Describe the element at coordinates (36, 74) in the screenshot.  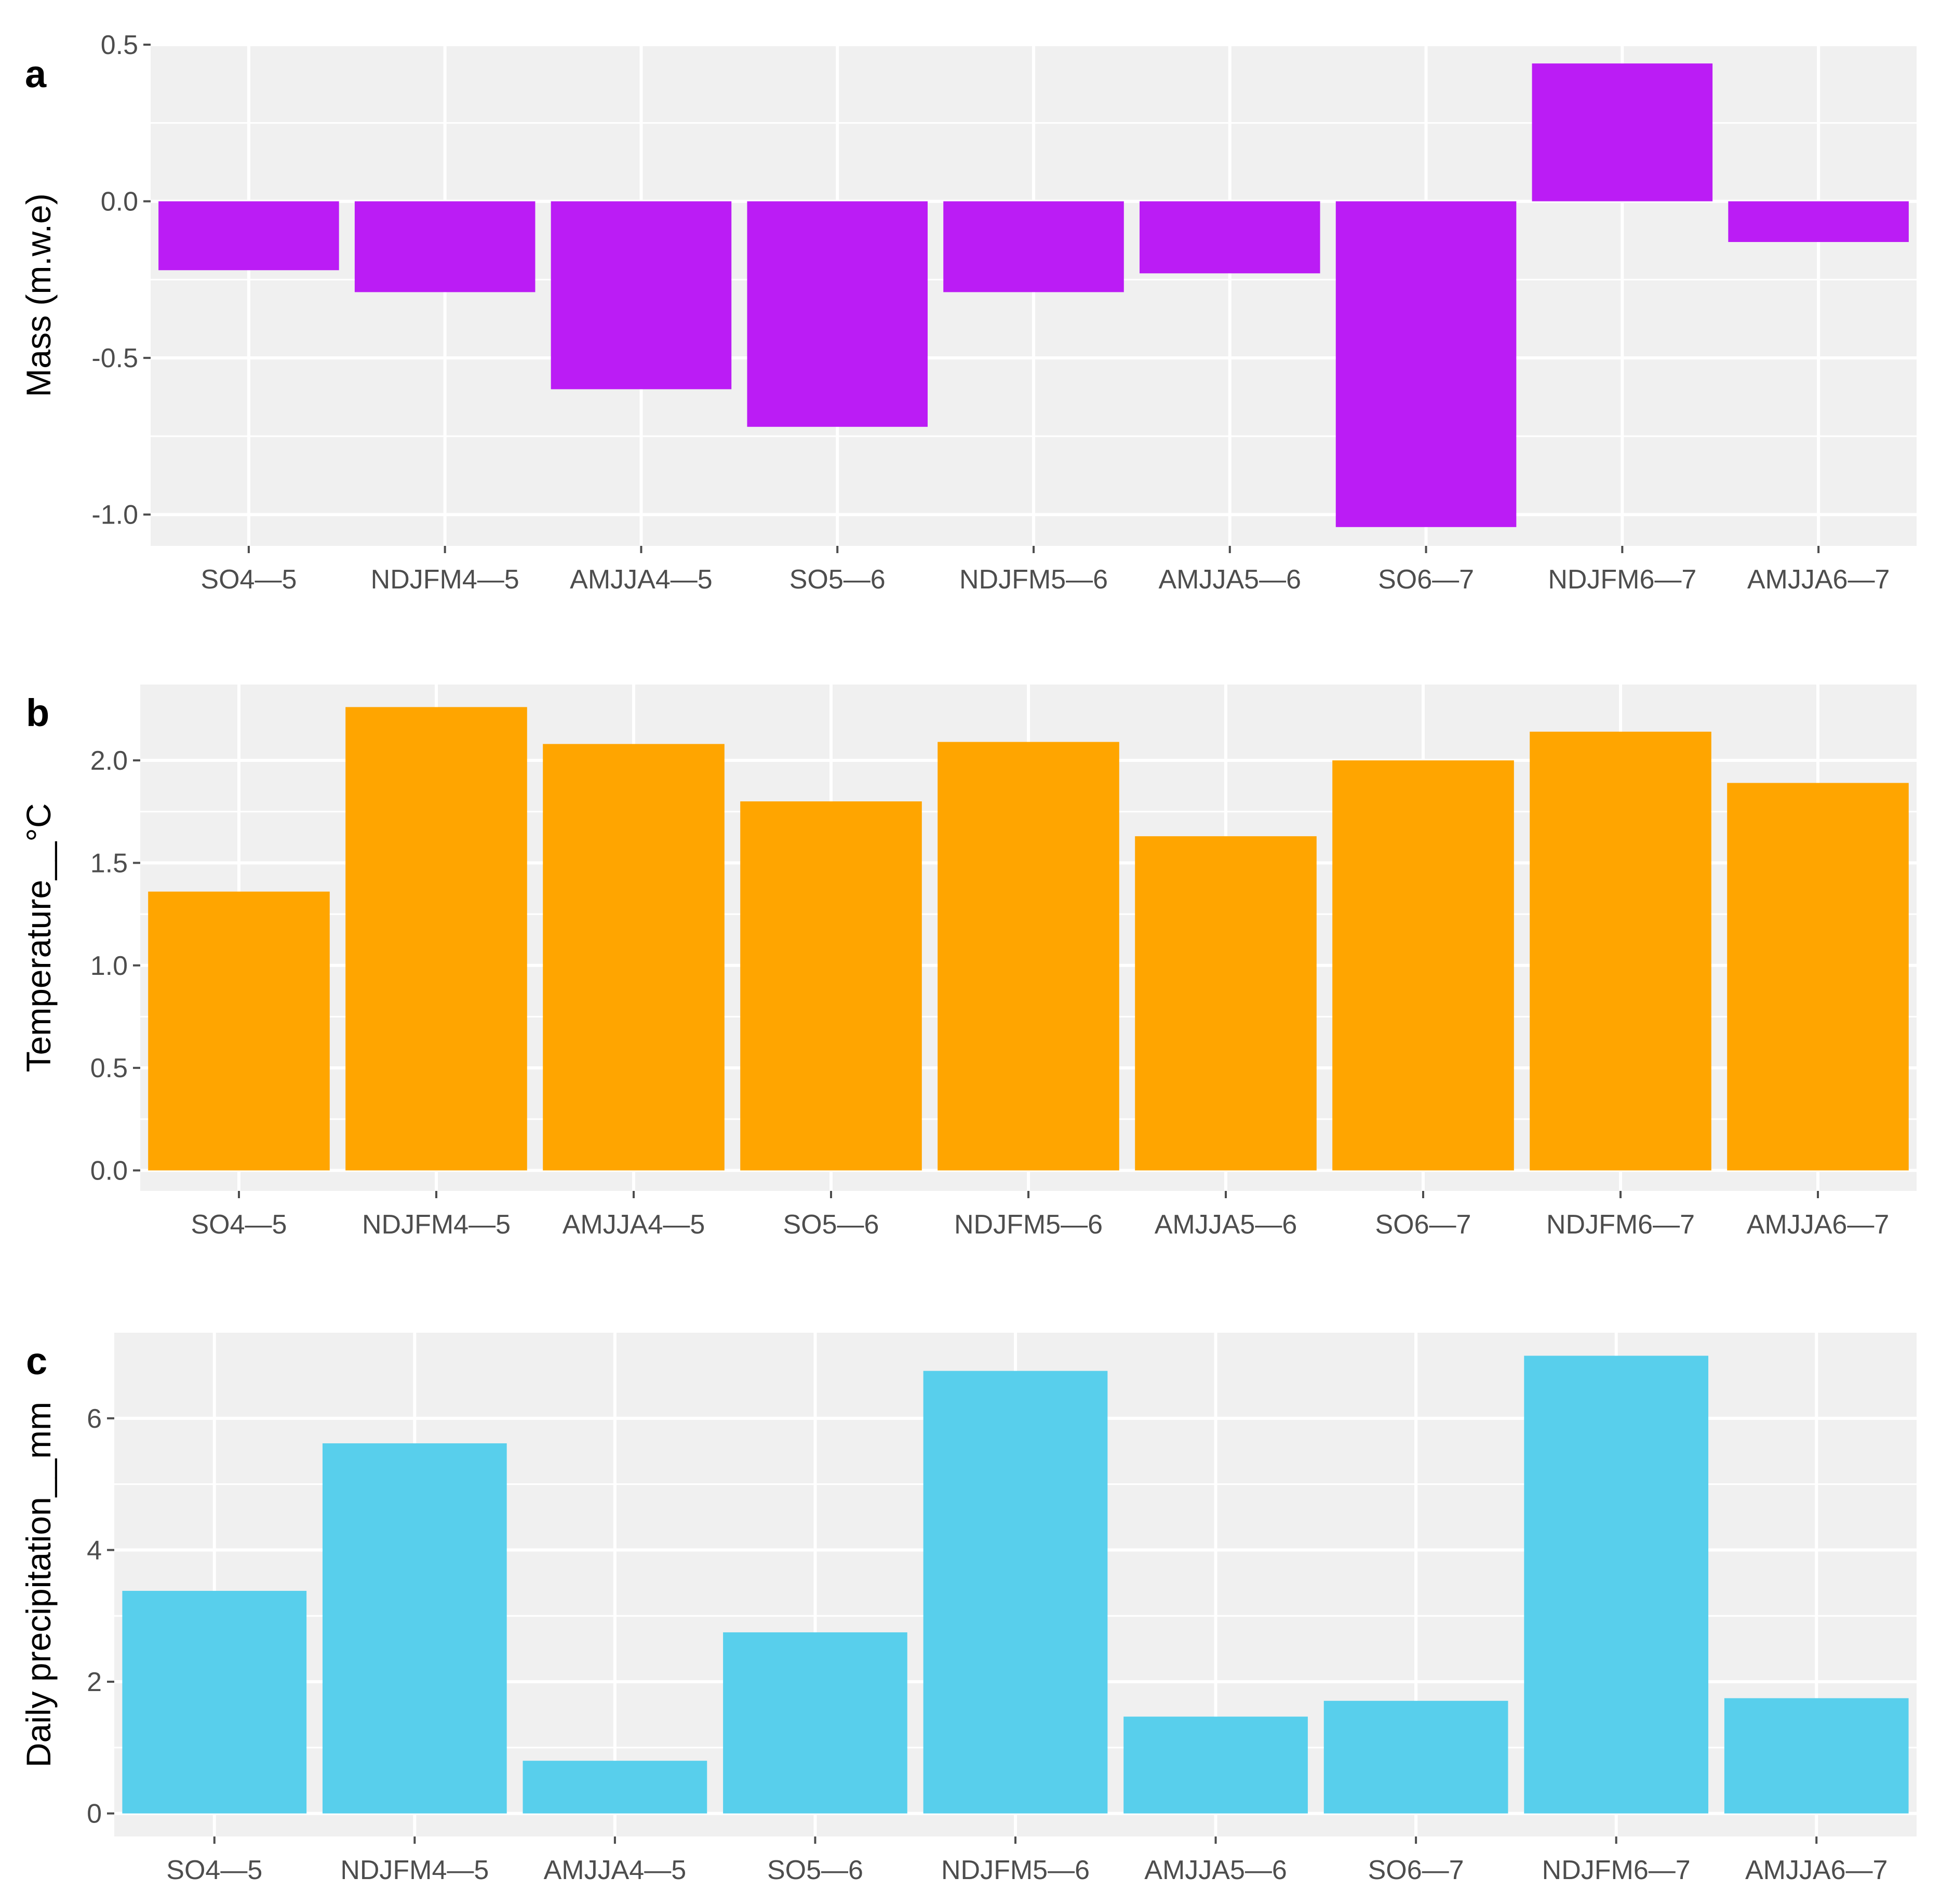
I see `panel-letter: a` at that location.